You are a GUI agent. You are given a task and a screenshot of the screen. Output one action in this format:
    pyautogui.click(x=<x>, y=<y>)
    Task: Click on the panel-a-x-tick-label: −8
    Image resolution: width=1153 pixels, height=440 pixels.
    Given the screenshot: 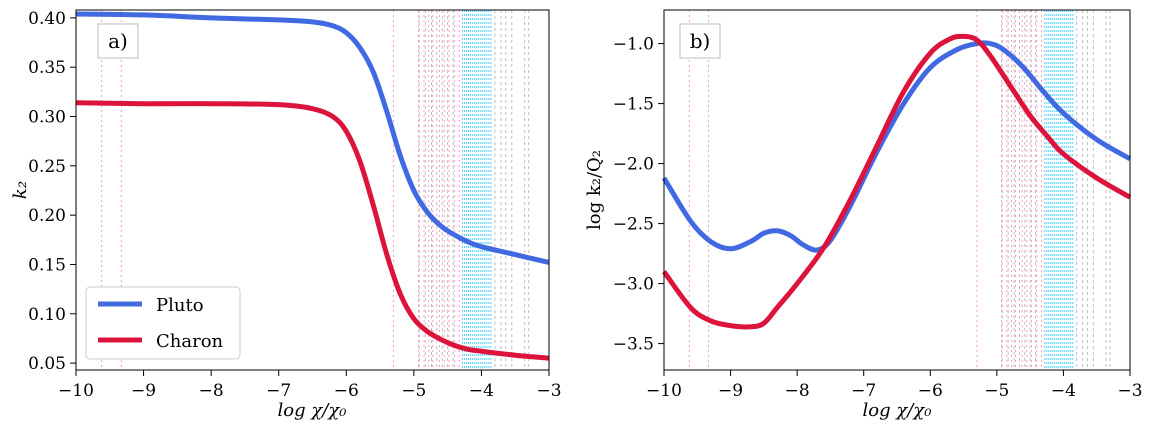 What is the action you would take?
    pyautogui.click(x=211, y=391)
    